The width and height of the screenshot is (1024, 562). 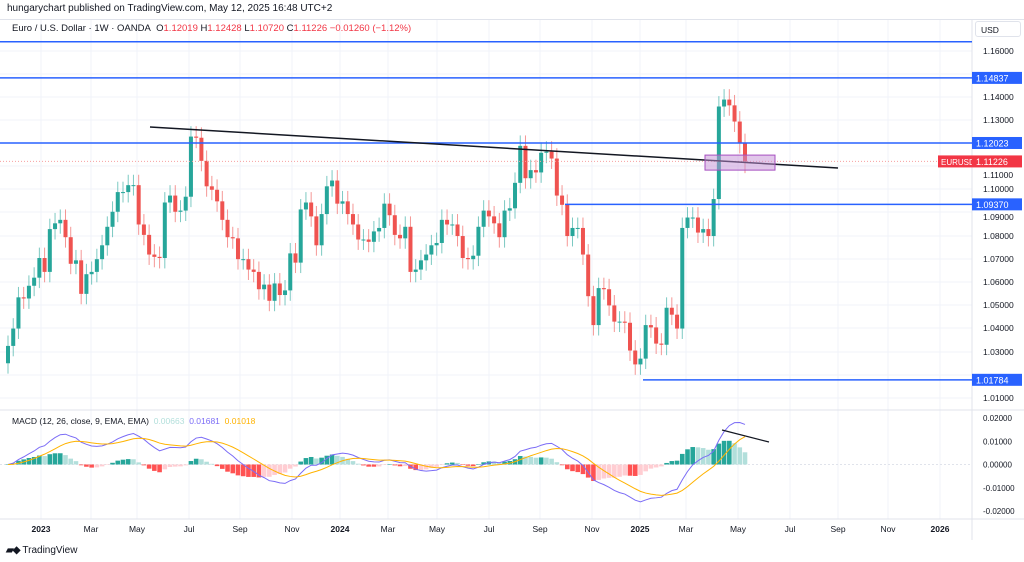 What do you see at coordinates (240, 421) in the screenshot?
I see `macd-signal-value: 0.01018` at bounding box center [240, 421].